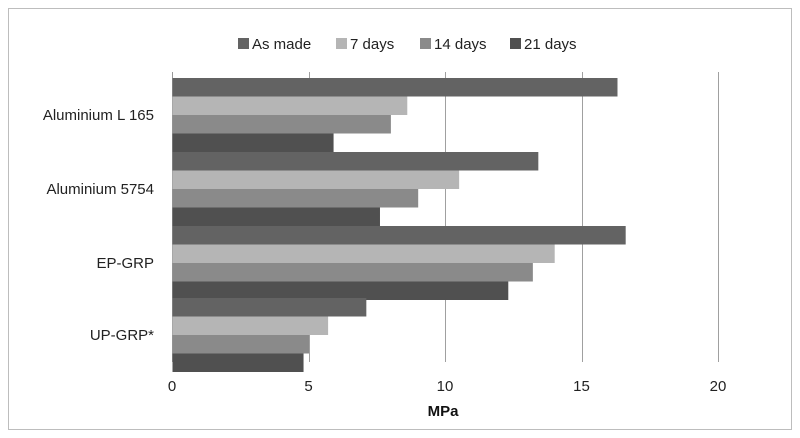  I want to click on category-label: EP-GRP, so click(125, 263).